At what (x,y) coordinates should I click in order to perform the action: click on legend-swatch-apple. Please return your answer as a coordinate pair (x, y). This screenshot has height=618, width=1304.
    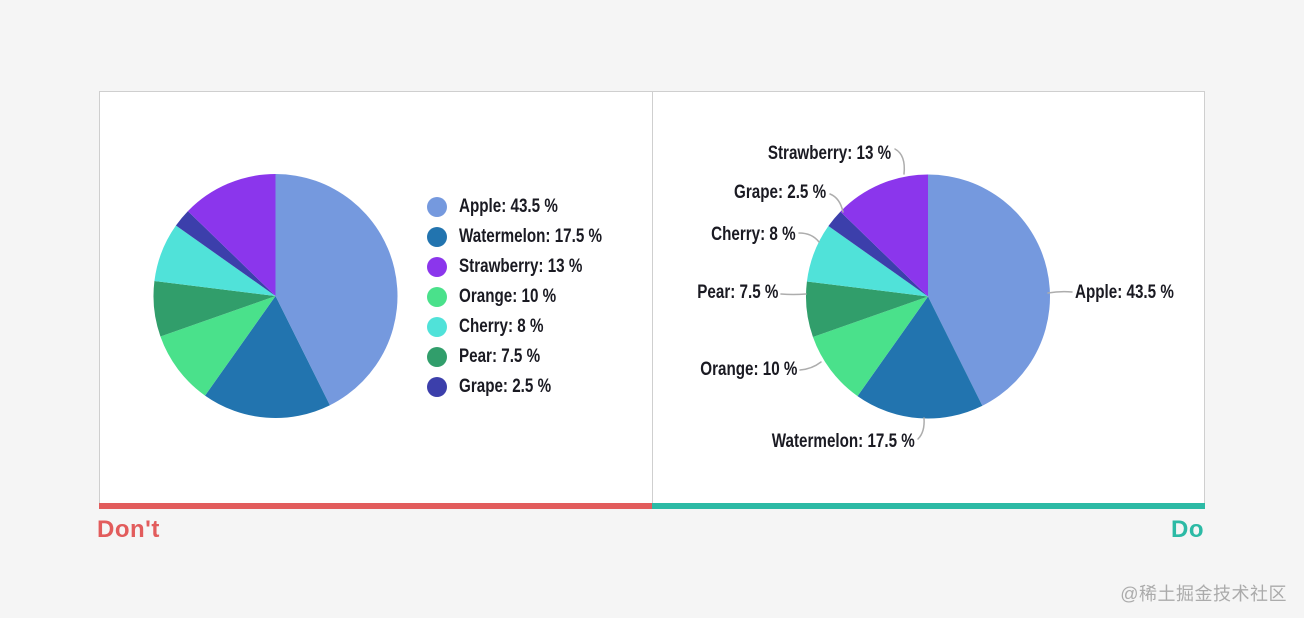
    Looking at the image, I should click on (437, 207).